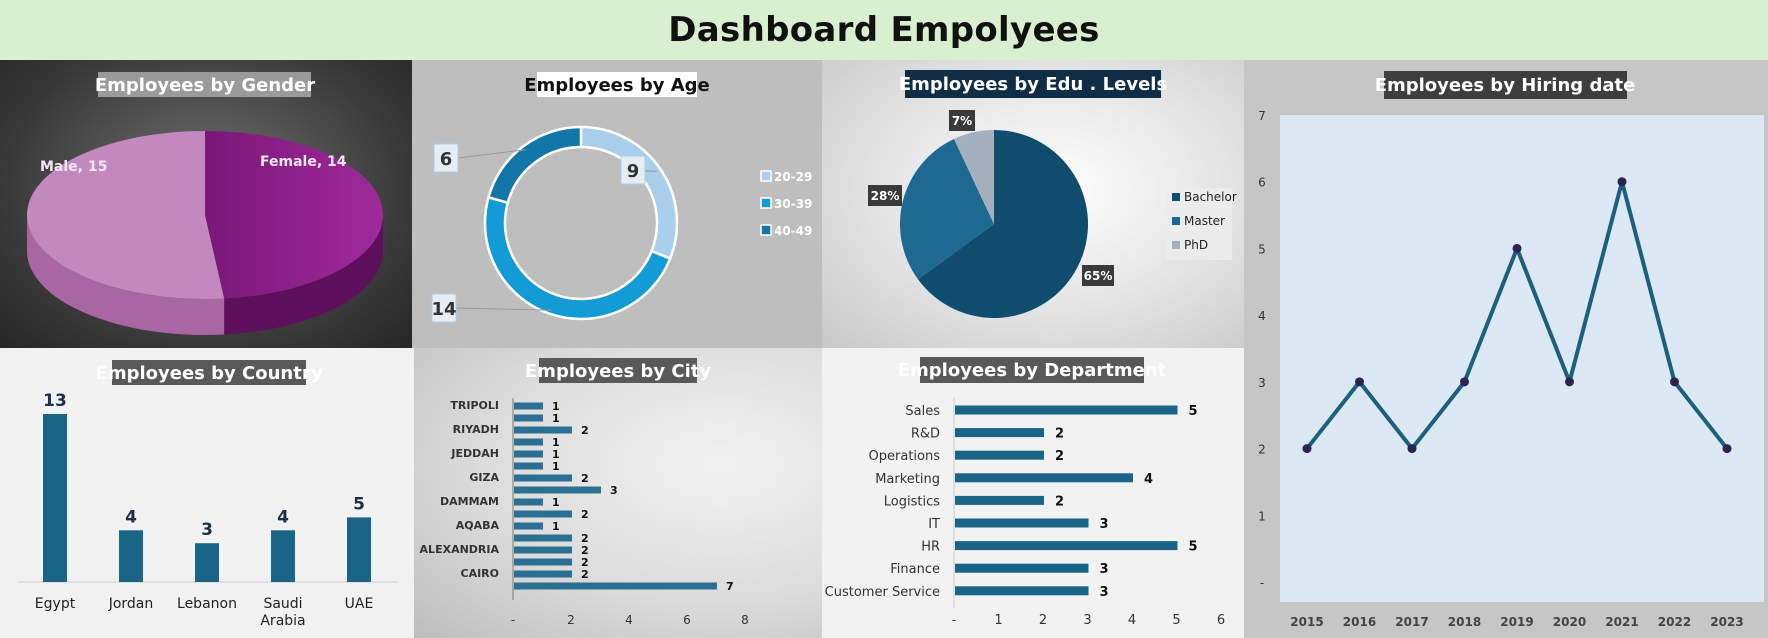 This screenshot has height=638, width=1768. I want to click on bar-lebanon, so click(207, 562).